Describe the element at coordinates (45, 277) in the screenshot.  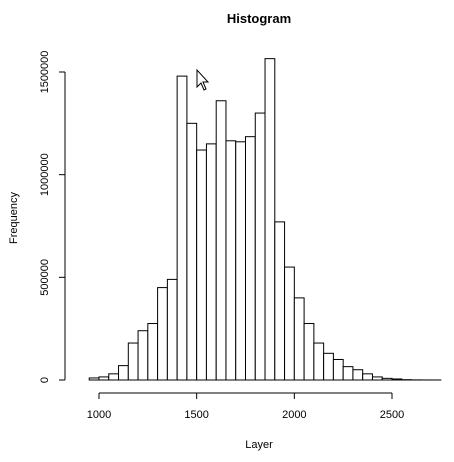
I see `y-tick-label: 500000` at that location.